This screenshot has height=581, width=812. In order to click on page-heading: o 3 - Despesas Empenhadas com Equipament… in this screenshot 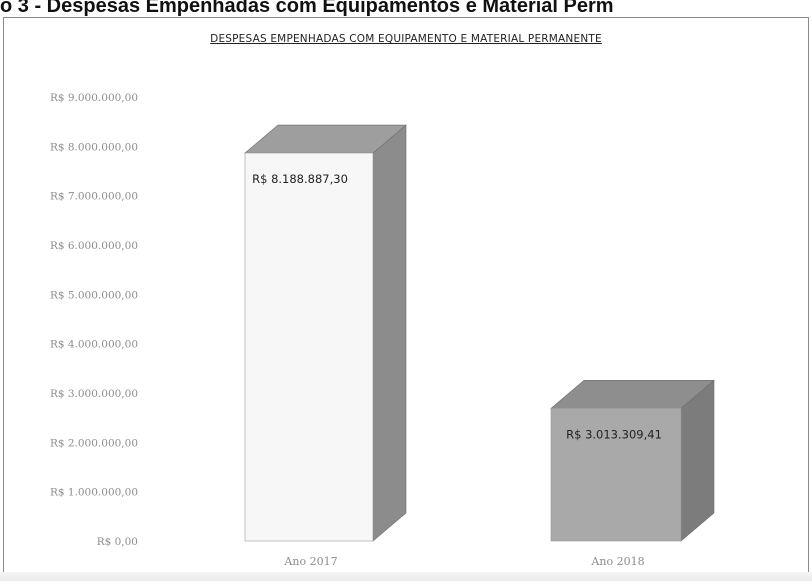, I will do `click(307, 8)`.